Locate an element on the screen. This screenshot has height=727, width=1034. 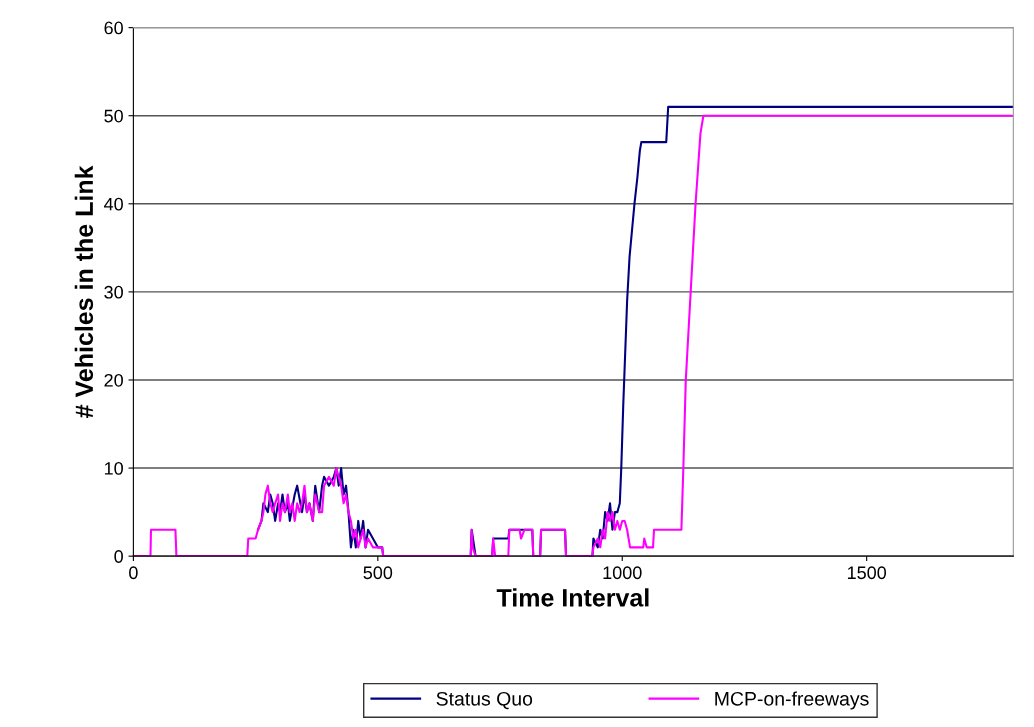
y-axis-title: # Vehicles in the Link is located at coordinates (84, 291).